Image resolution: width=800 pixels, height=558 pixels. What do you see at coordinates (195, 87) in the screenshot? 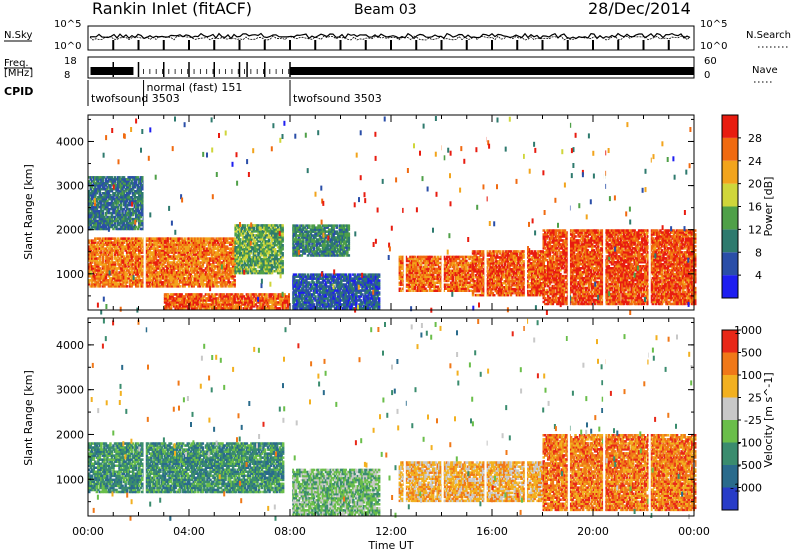
I see `cpid-segment-label: normal (fast) 151` at bounding box center [195, 87].